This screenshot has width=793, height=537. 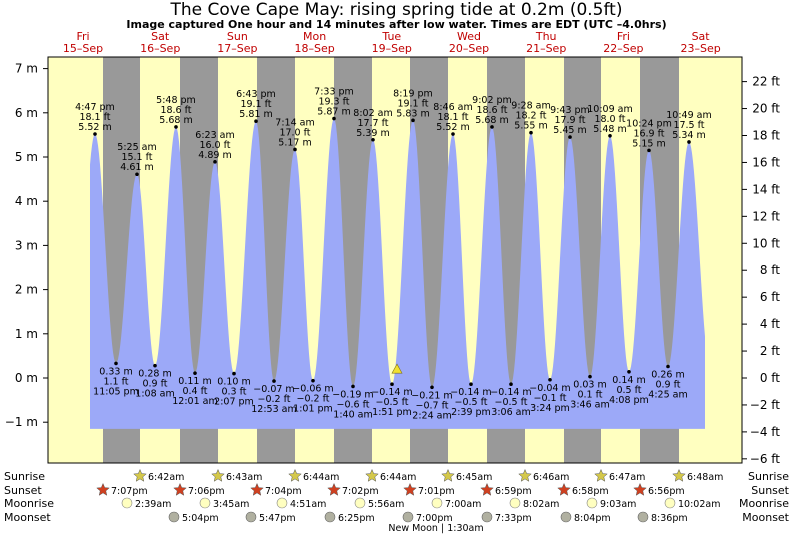 I want to click on day-date-label: 19–Sep, so click(x=392, y=48).